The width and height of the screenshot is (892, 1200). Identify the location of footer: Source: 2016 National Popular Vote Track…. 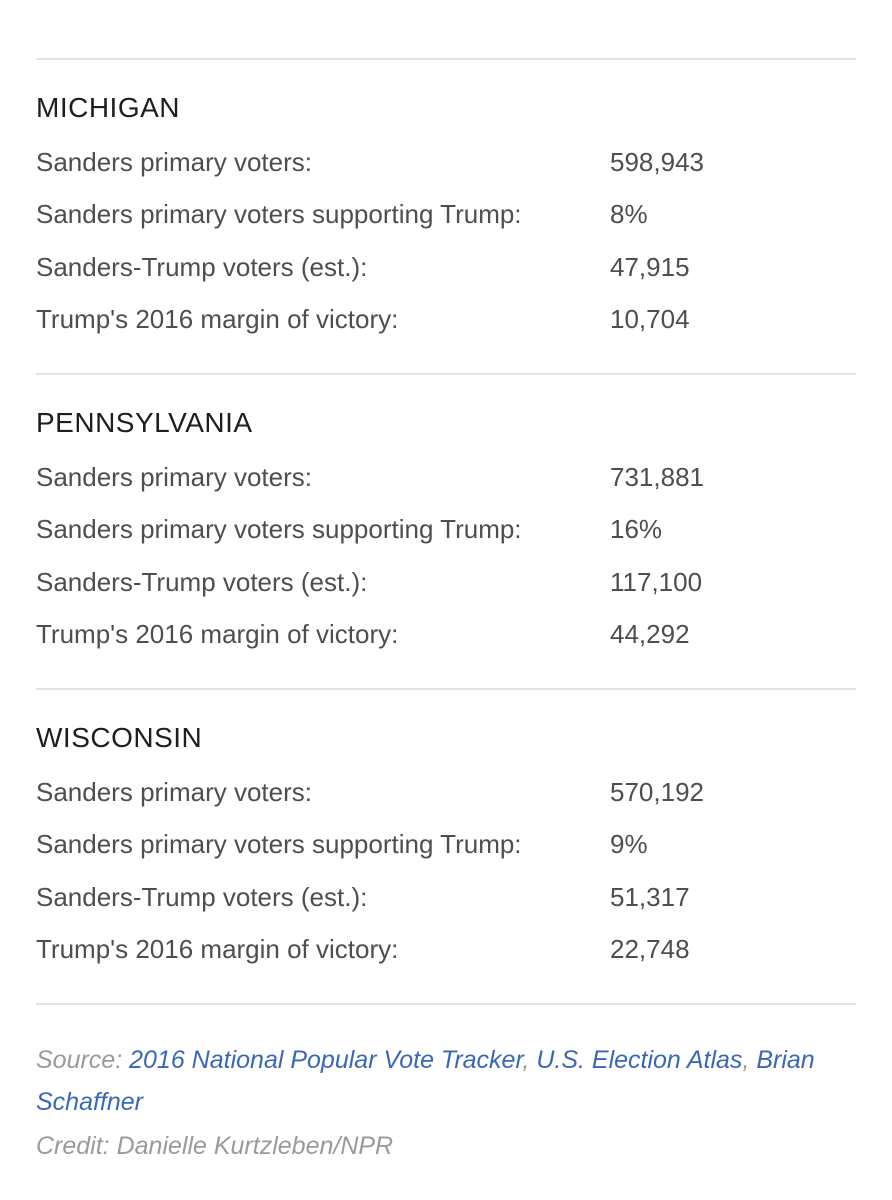
(446, 1083).